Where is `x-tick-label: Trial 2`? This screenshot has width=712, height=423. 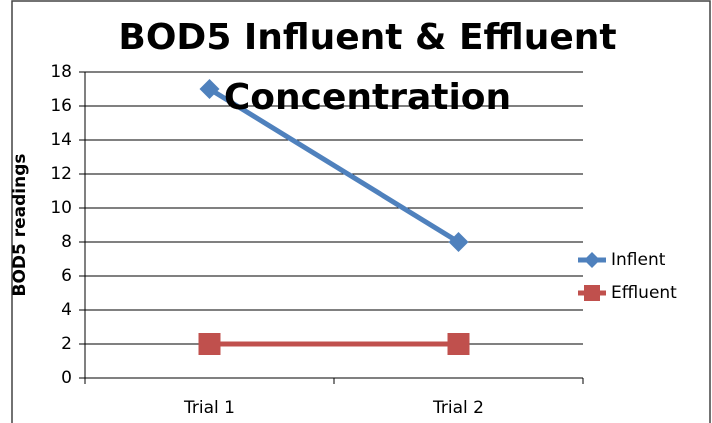 x-tick-label: Trial 2 is located at coordinates (458, 408).